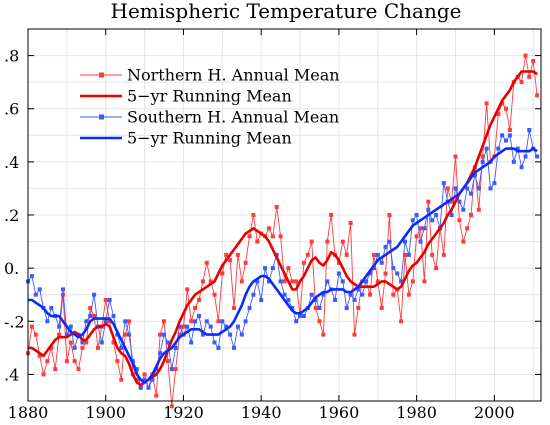 Image resolution: width=550 pixels, height=425 pixels. Describe the element at coordinates (11, 215) in the screenshot. I see `y-tick-label: .2` at that location.